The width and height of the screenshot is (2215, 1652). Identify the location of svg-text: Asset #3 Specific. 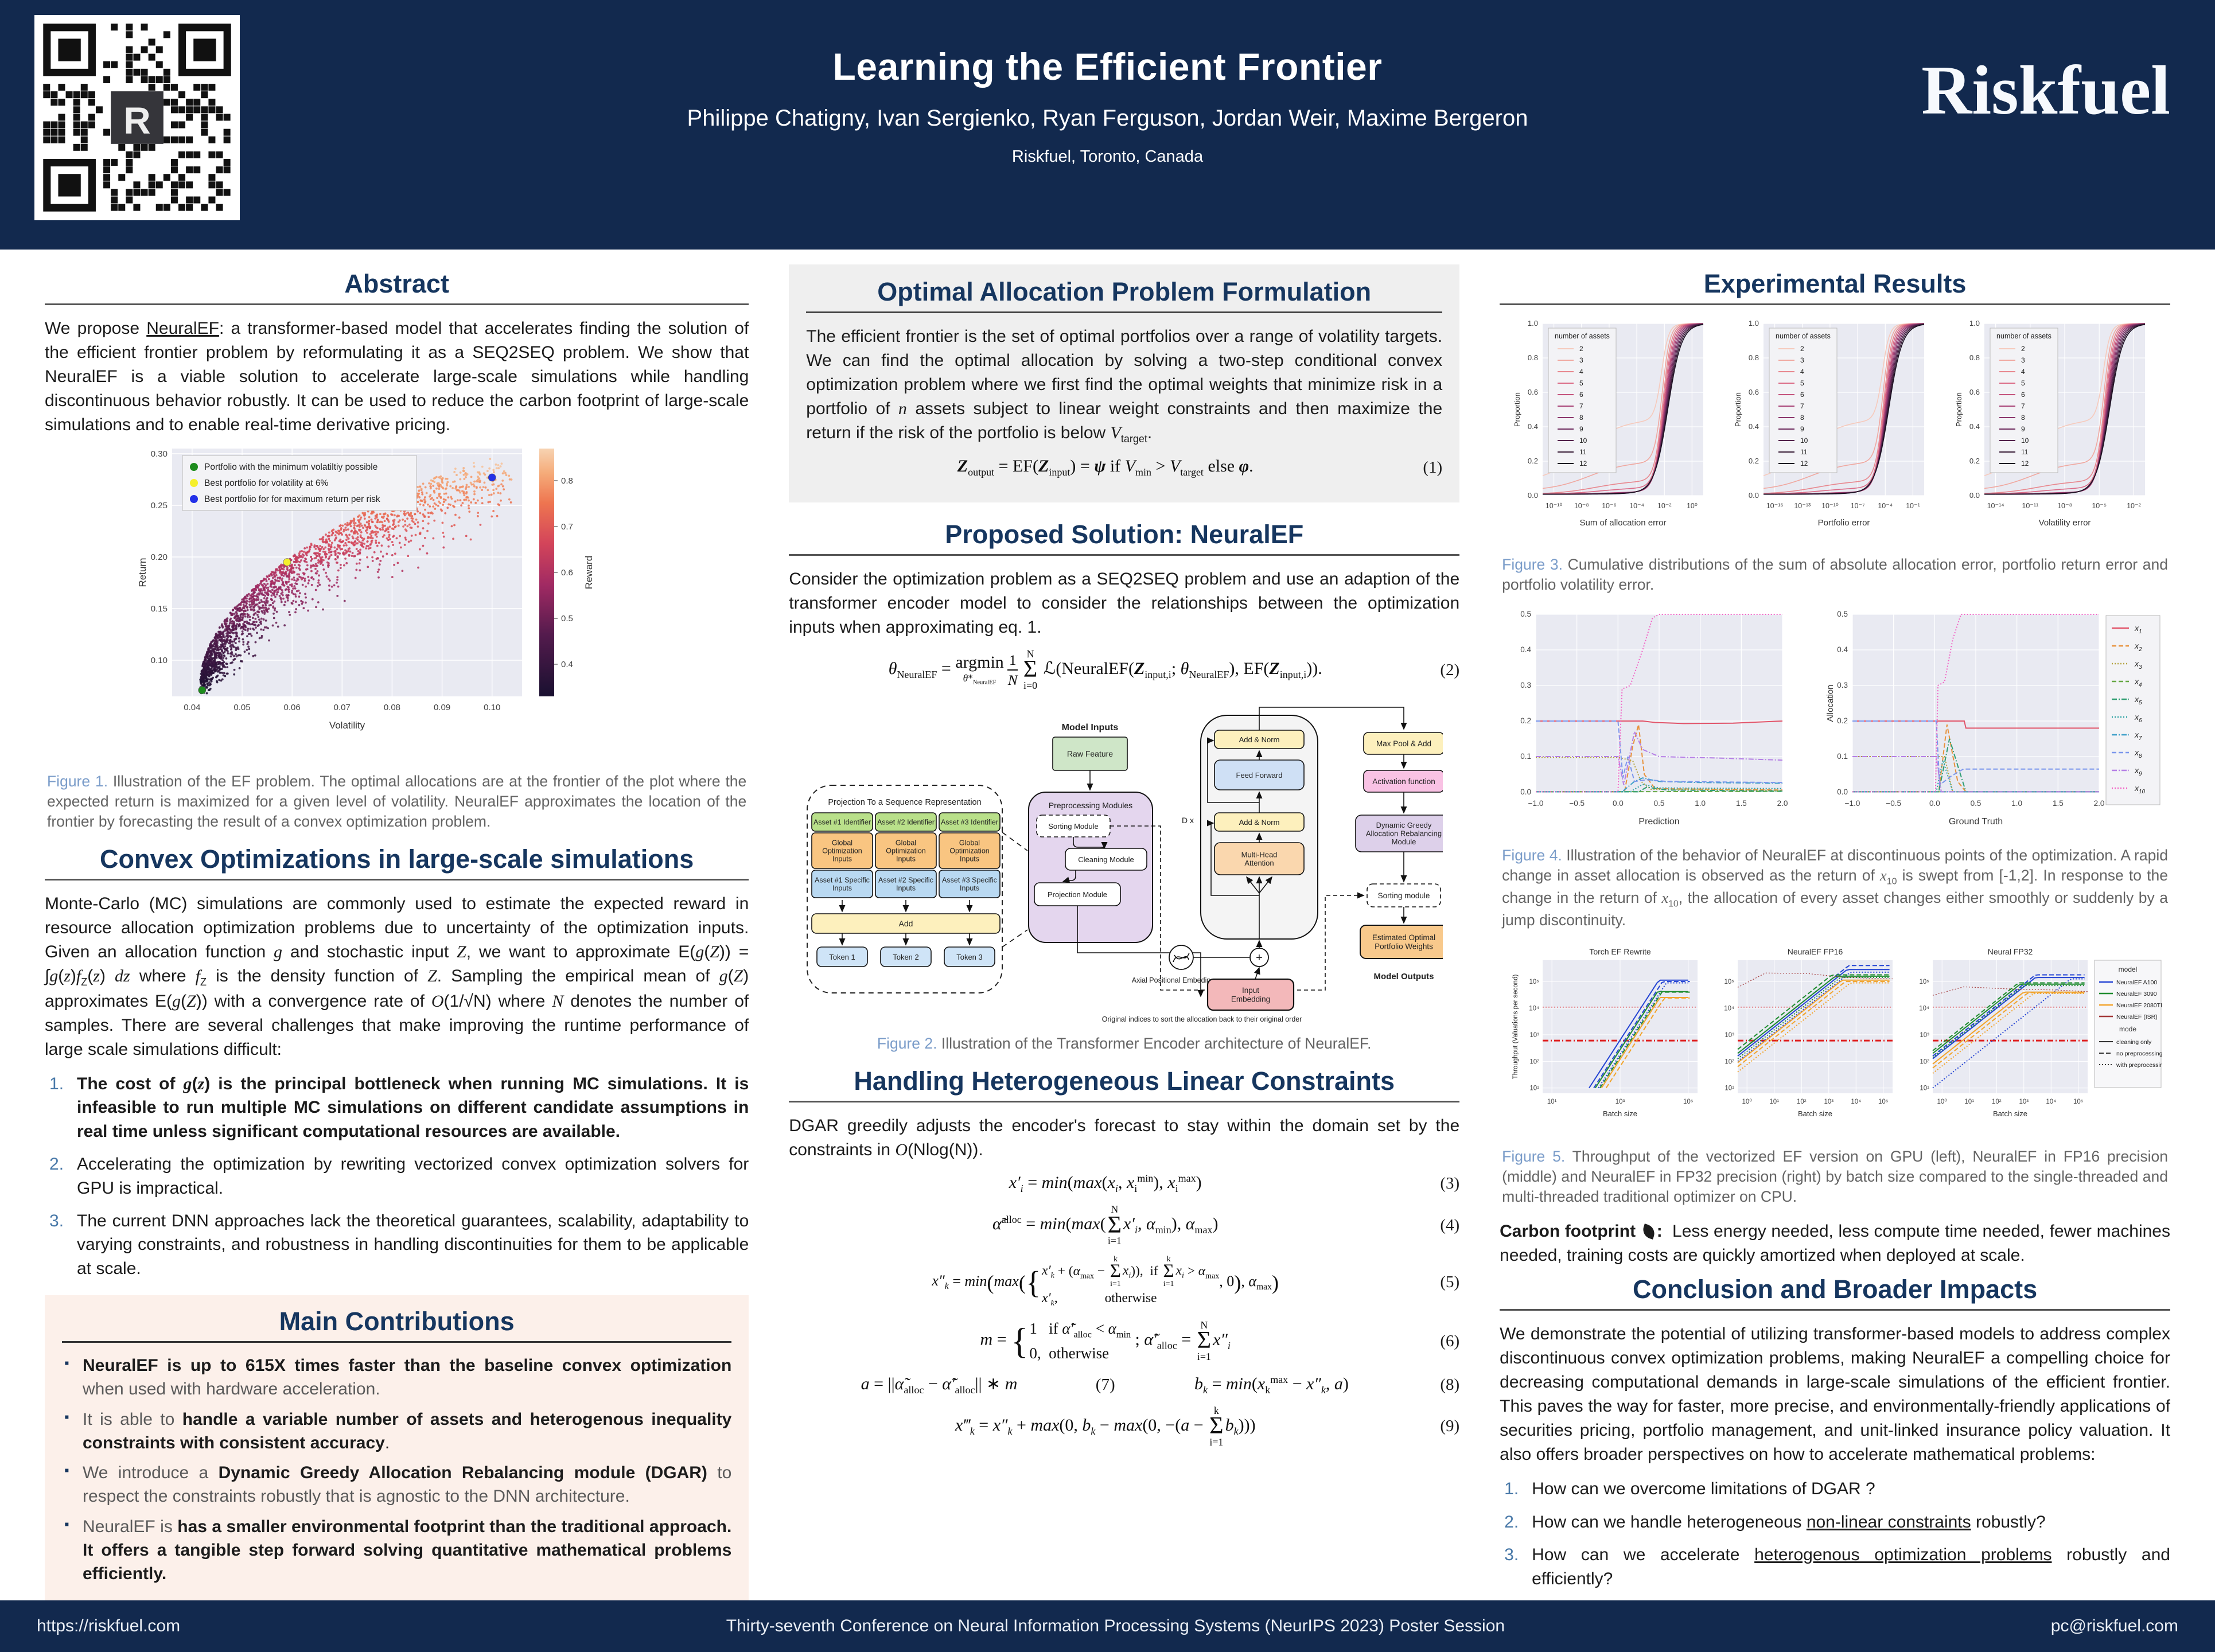
(969, 880).